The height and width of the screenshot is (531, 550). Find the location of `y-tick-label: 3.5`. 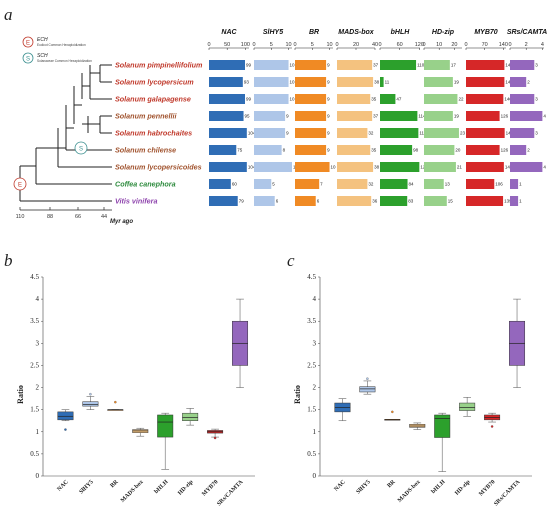

y-tick-label: 3.5 is located at coordinates (311, 321).